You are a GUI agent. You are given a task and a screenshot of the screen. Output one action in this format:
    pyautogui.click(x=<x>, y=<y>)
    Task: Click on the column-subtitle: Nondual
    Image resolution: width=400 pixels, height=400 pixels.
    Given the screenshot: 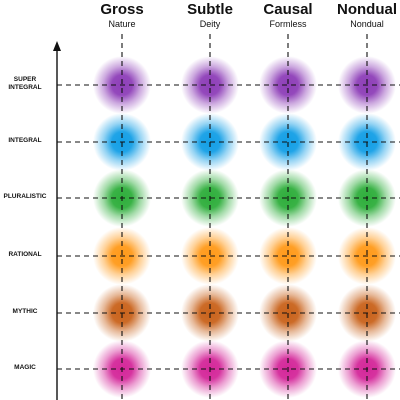 What is the action you would take?
    pyautogui.click(x=367, y=24)
    